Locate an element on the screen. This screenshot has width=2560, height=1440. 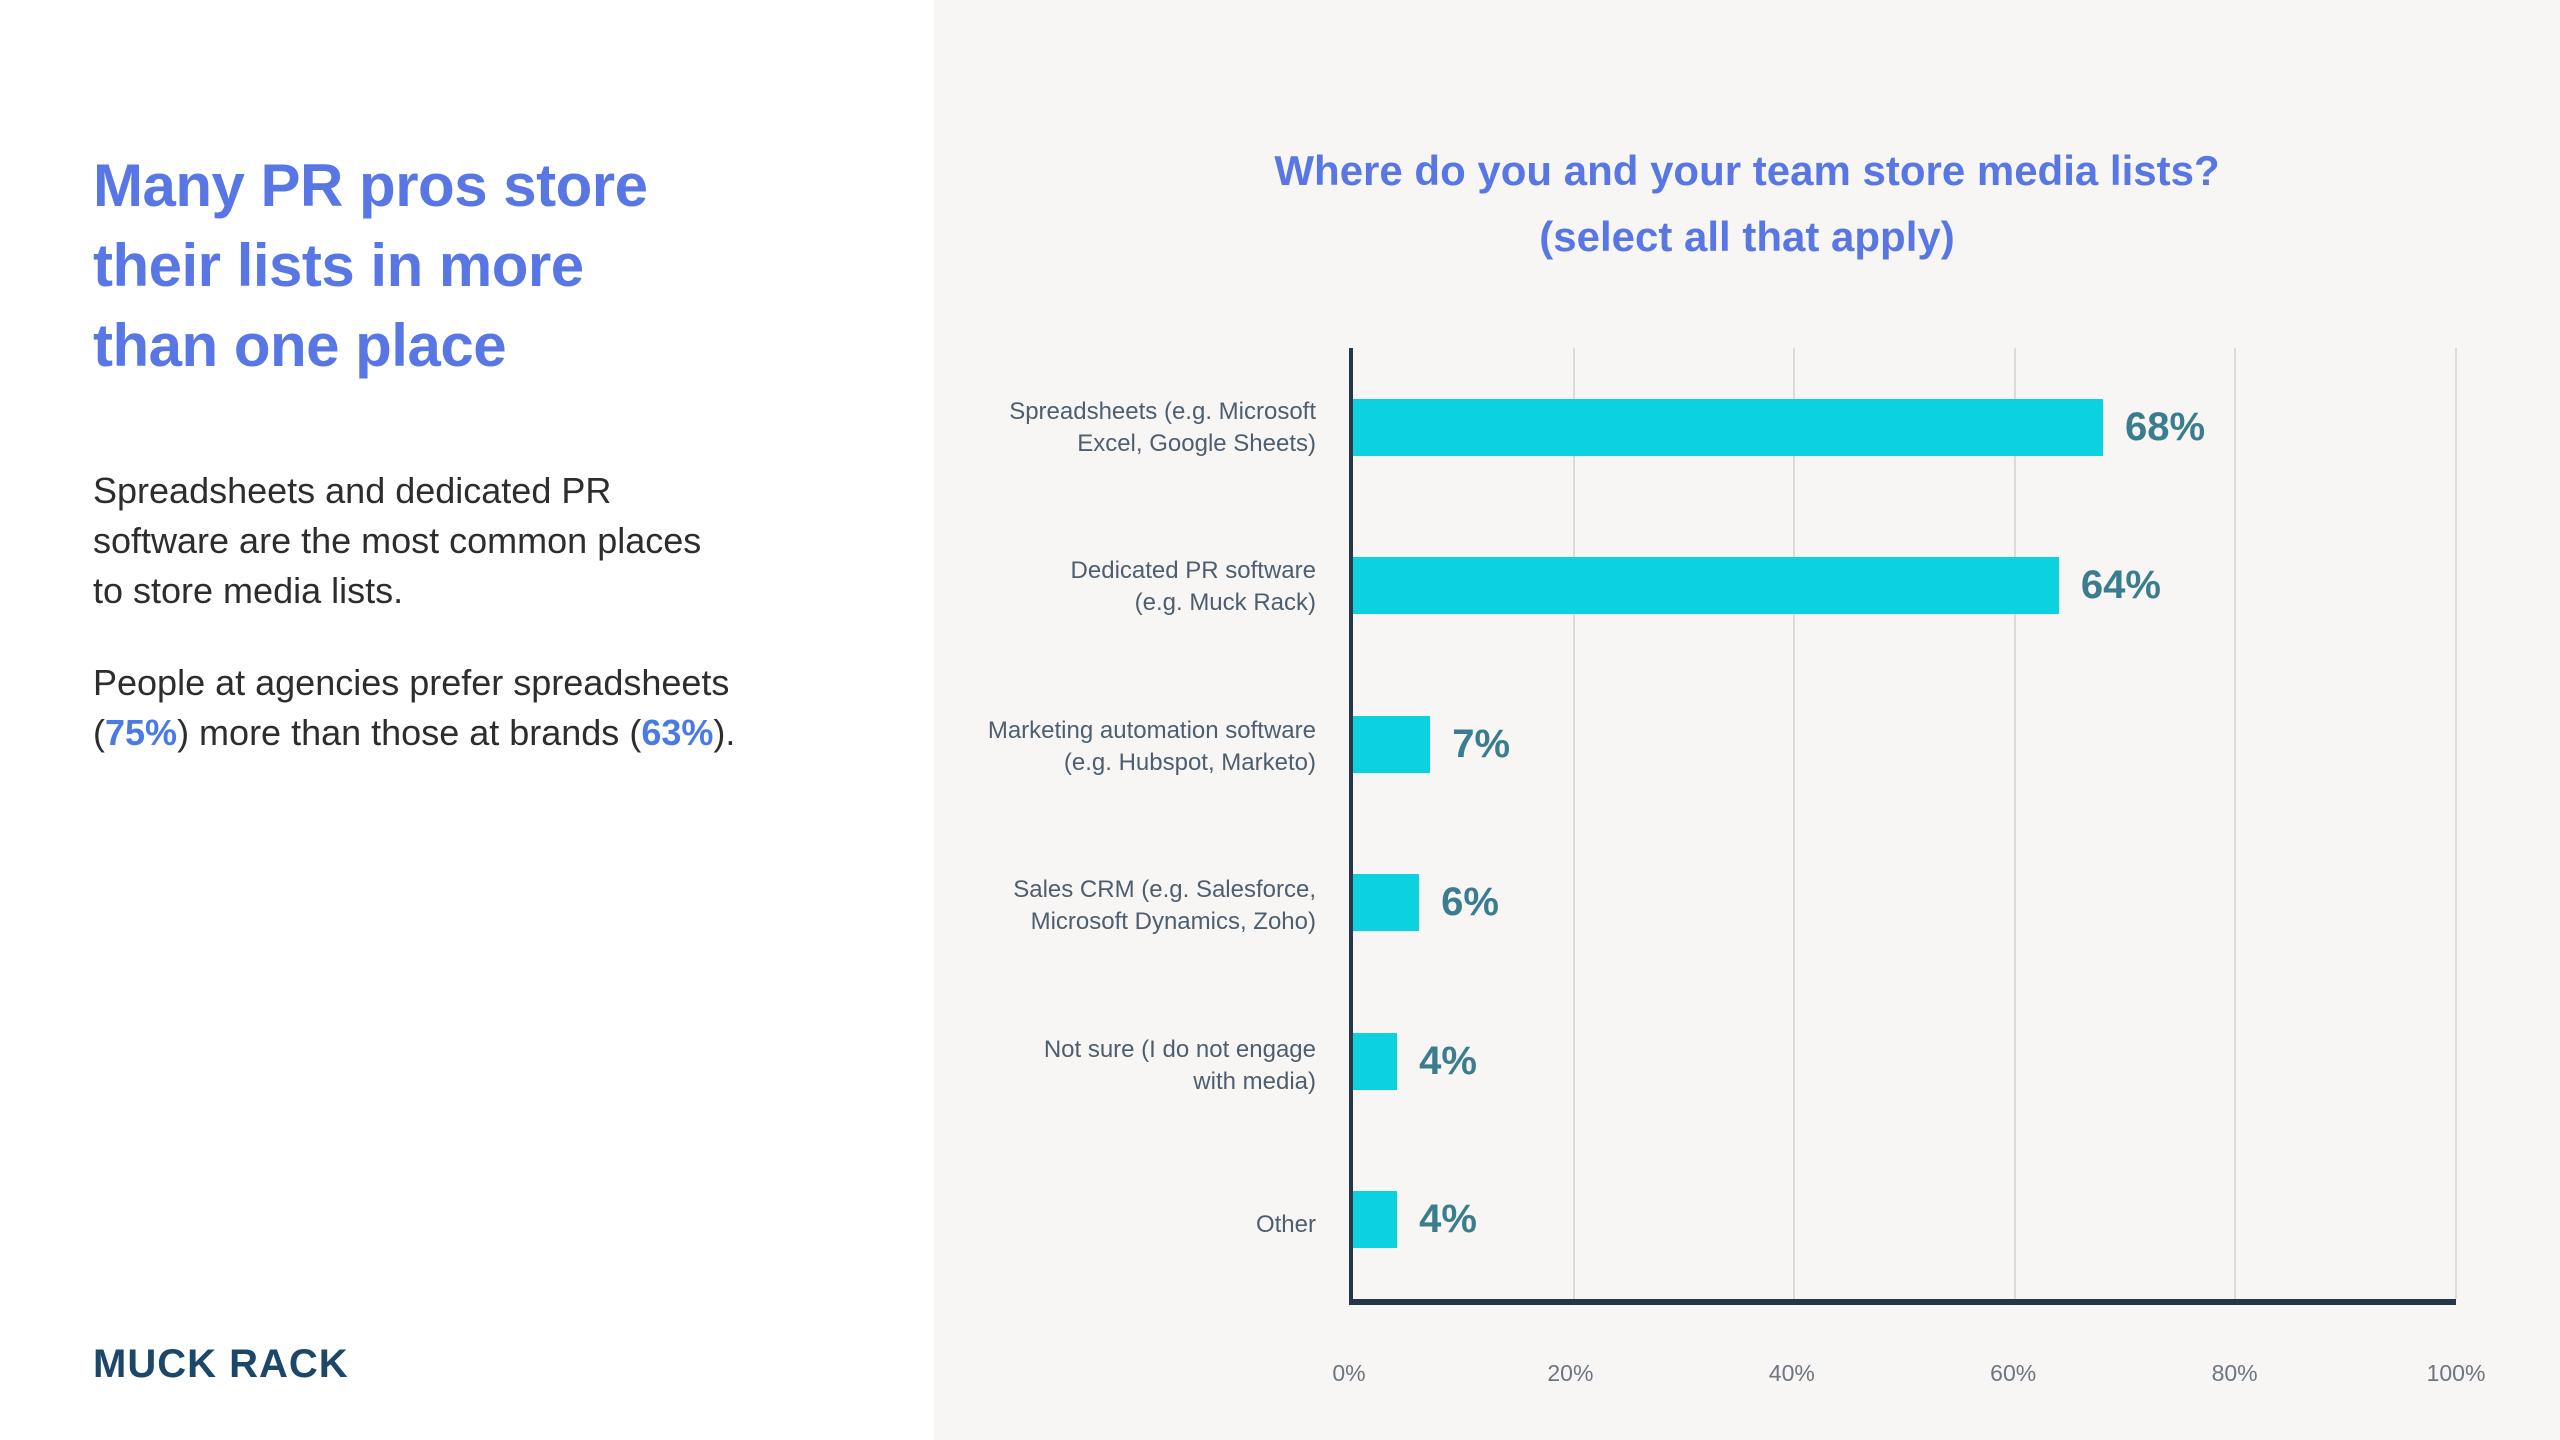
value-label: 6% is located at coordinates (1470, 902).